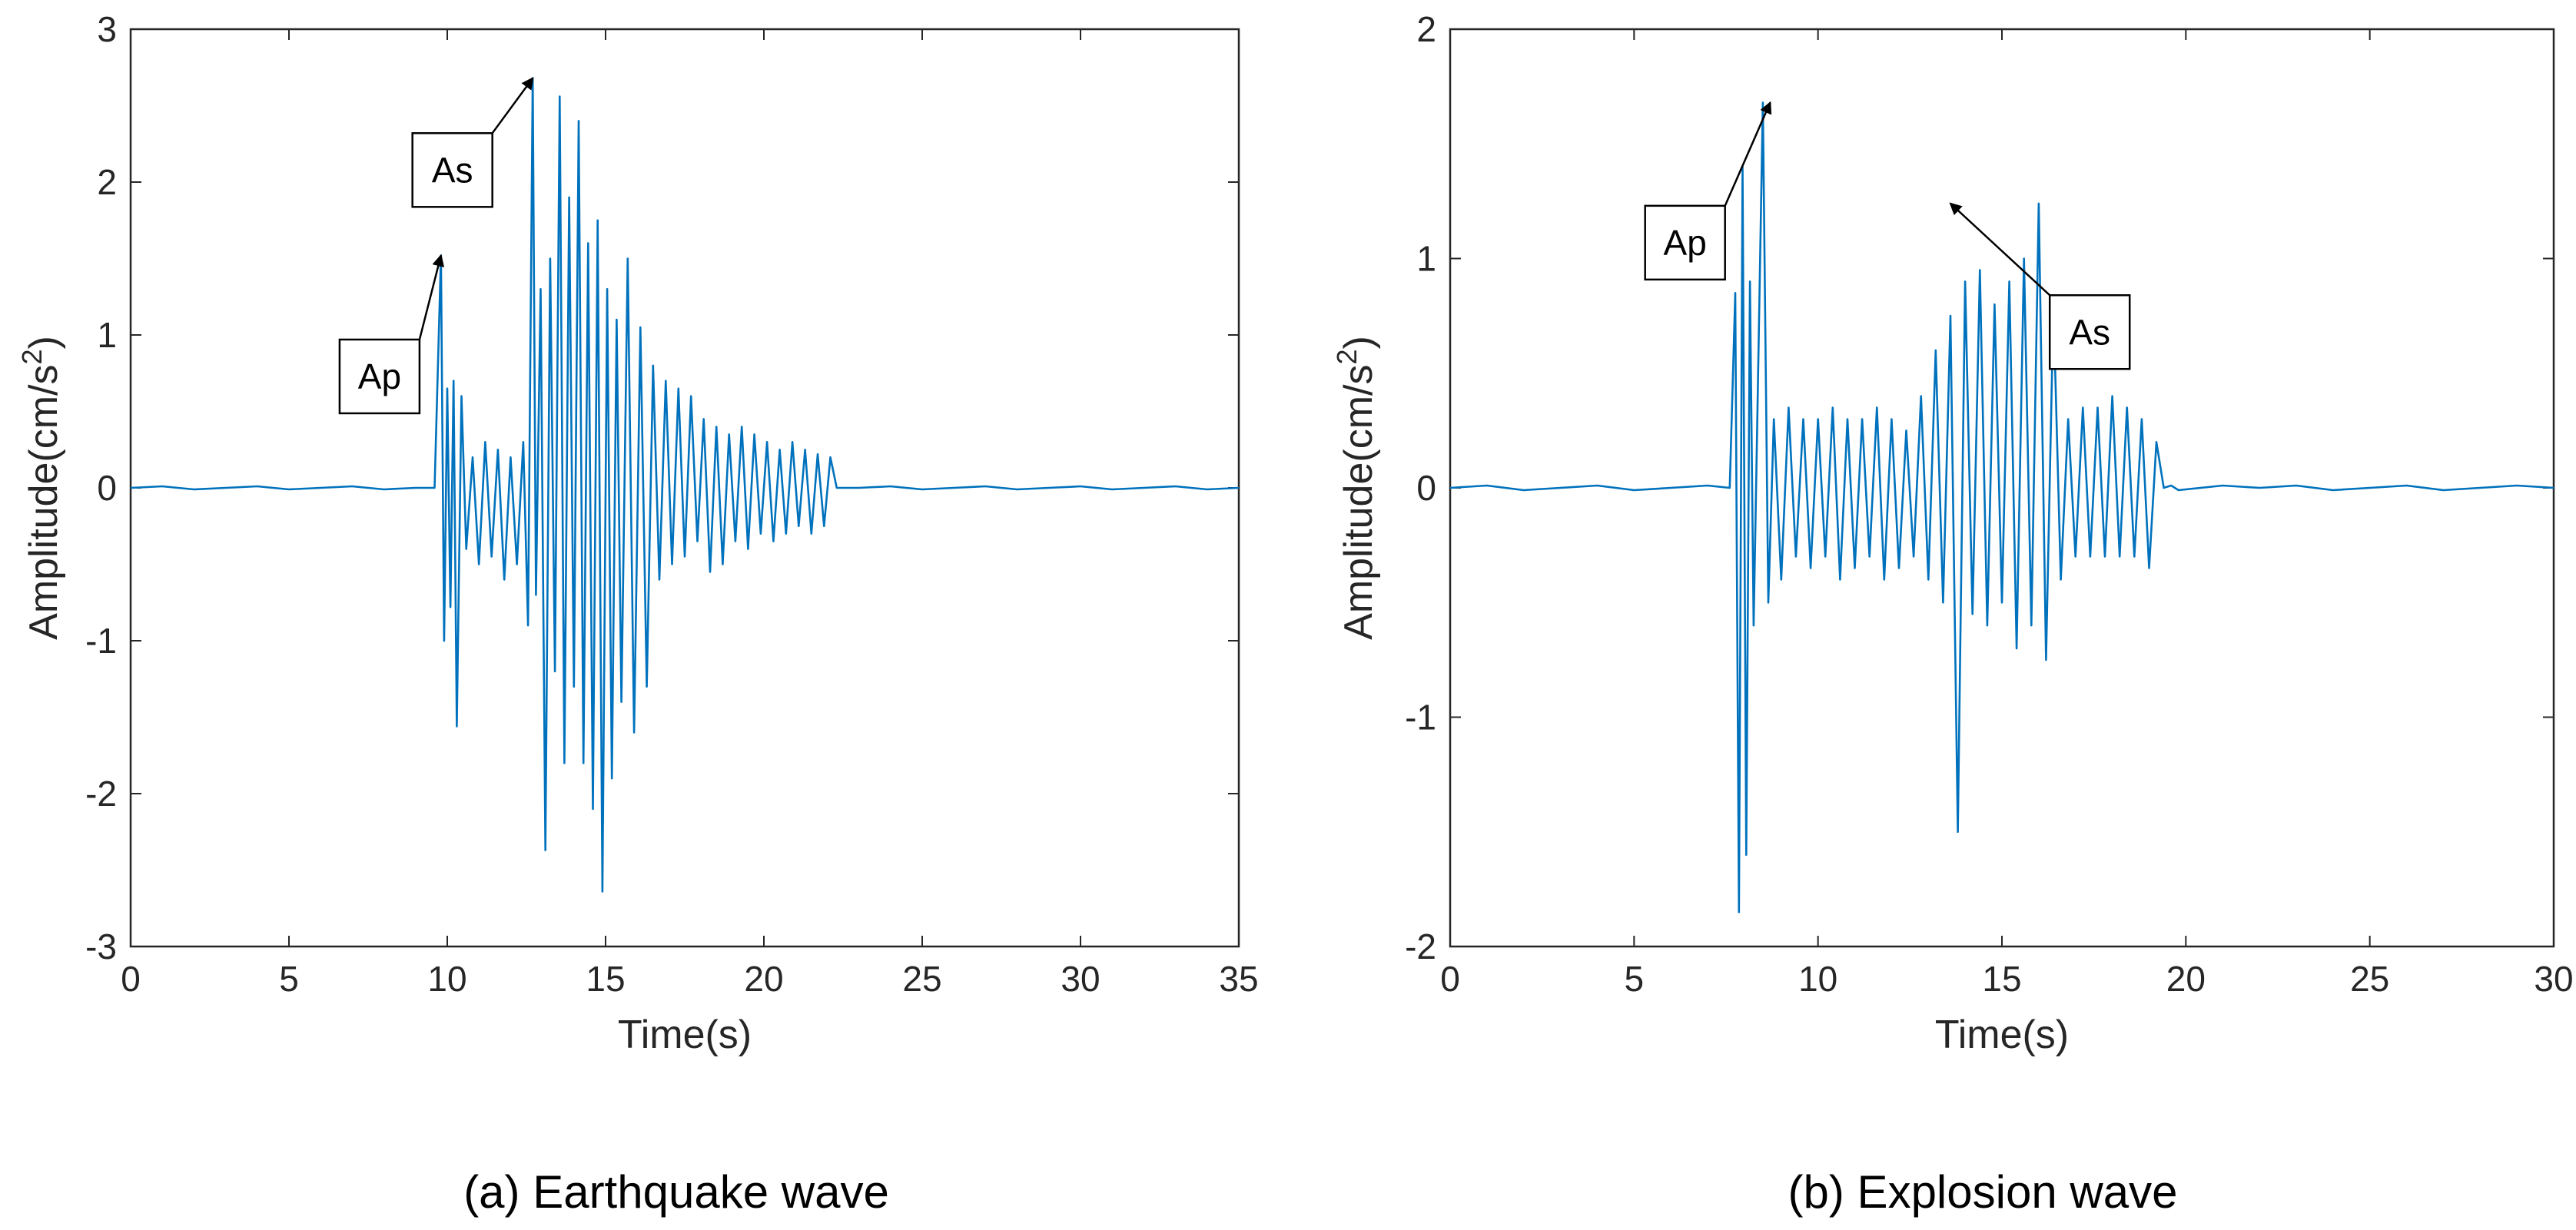 The height and width of the screenshot is (1230, 2576). What do you see at coordinates (1817, 979) in the screenshot?
I see `ex-xtick-label: 10` at bounding box center [1817, 979].